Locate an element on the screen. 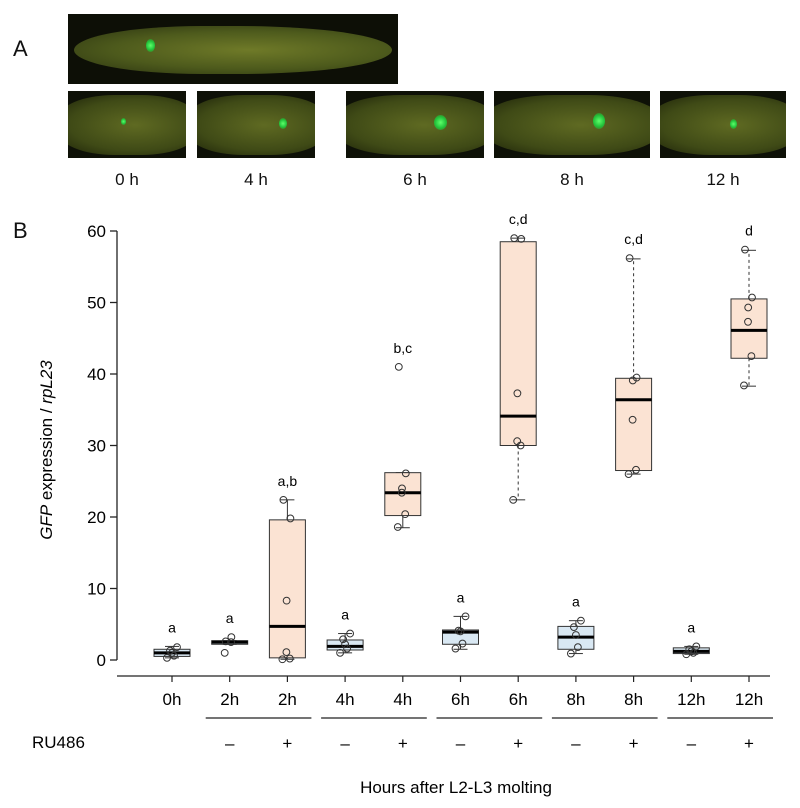  x-tick-label: 8h is located at coordinates (575, 699).